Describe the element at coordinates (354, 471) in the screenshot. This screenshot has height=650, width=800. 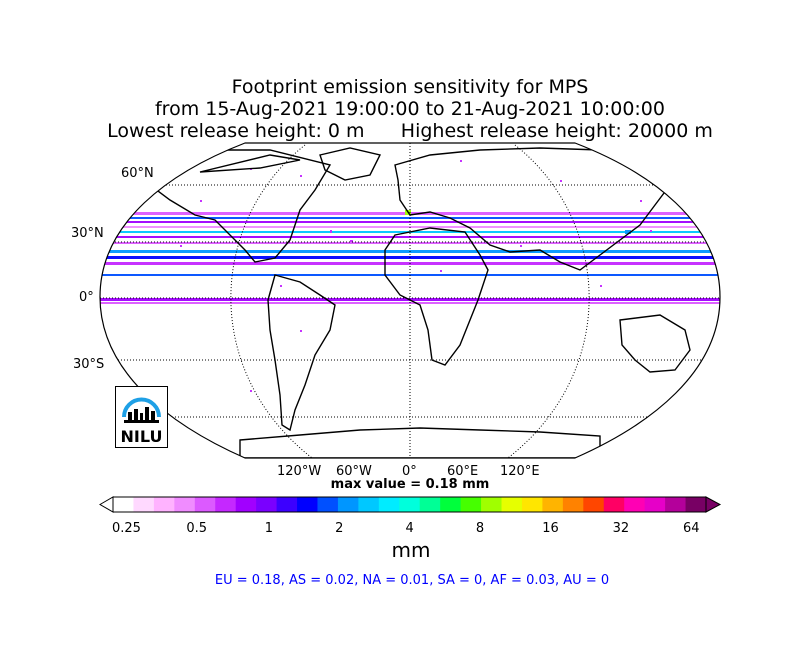
I see `lon-label-60w: 60°W` at that location.